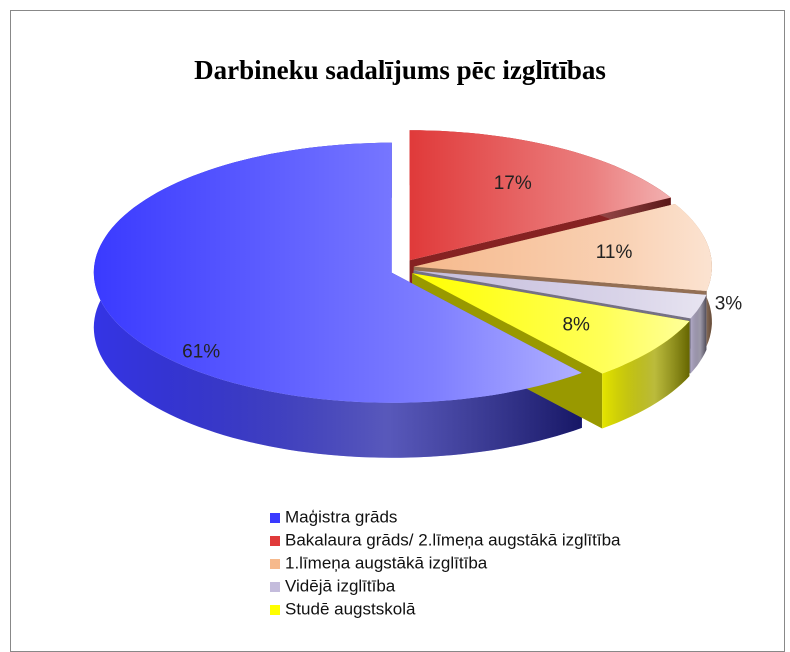 The image size is (790, 652). What do you see at coordinates (201, 352) in the screenshot?
I see `data-label: 61%` at bounding box center [201, 352].